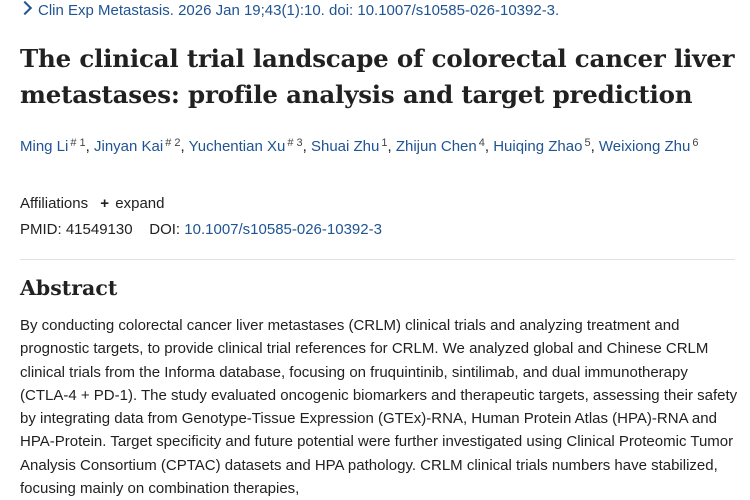 The image size is (750, 500). I want to click on affiliations-row: Affiliations + expand, so click(92, 204).